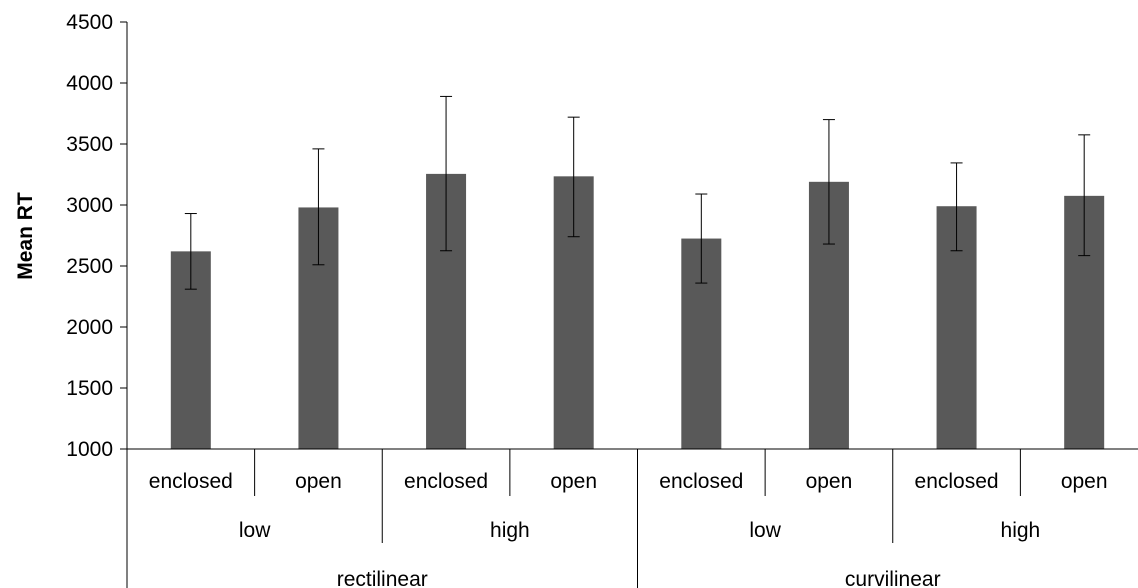  I want to click on y-tick-label: 1500, so click(89, 388).